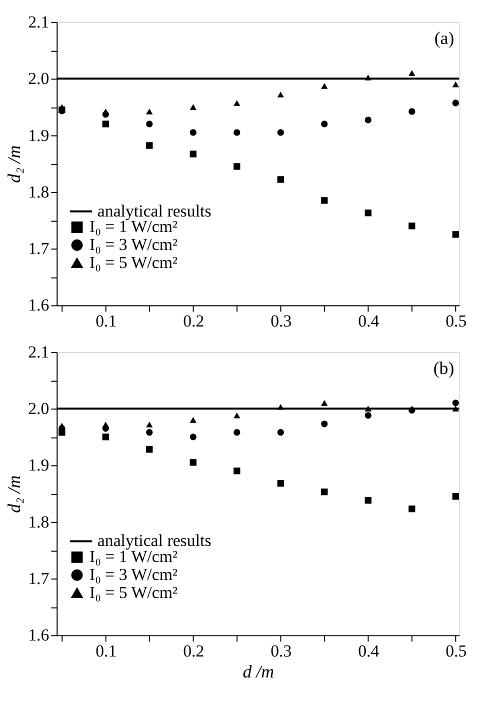 This screenshot has height=701, width=482. I want to click on annotation: (b), so click(443, 368).